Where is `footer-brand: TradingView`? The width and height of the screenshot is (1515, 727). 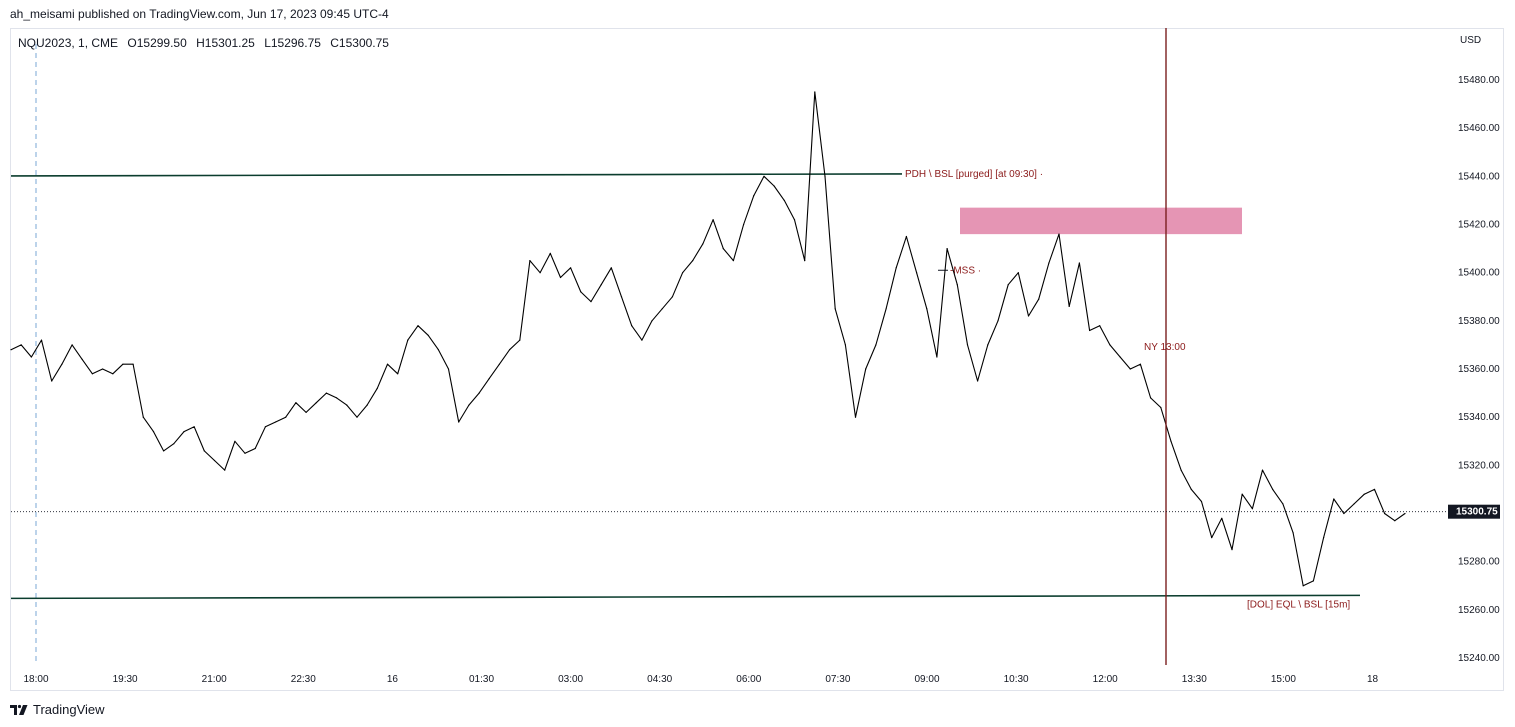 footer-brand: TradingView is located at coordinates (57, 709).